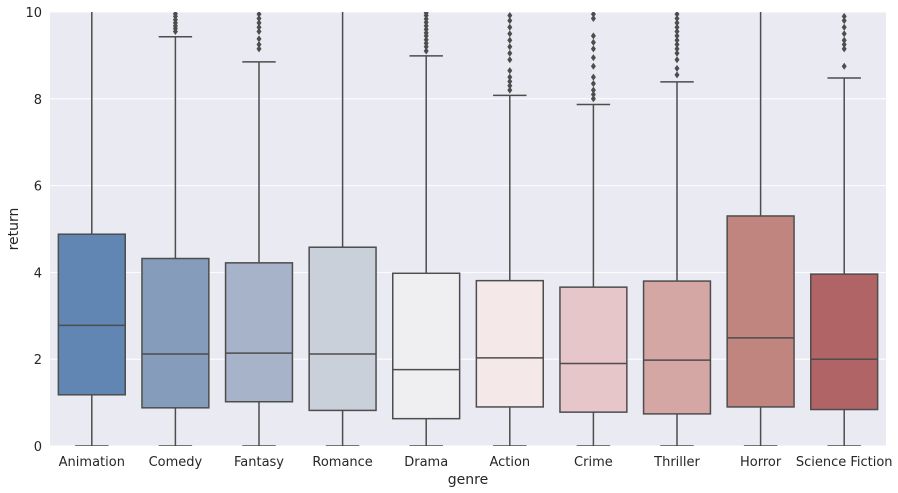  Describe the element at coordinates (38, 100) in the screenshot. I see `y-tick-label: 8` at that location.